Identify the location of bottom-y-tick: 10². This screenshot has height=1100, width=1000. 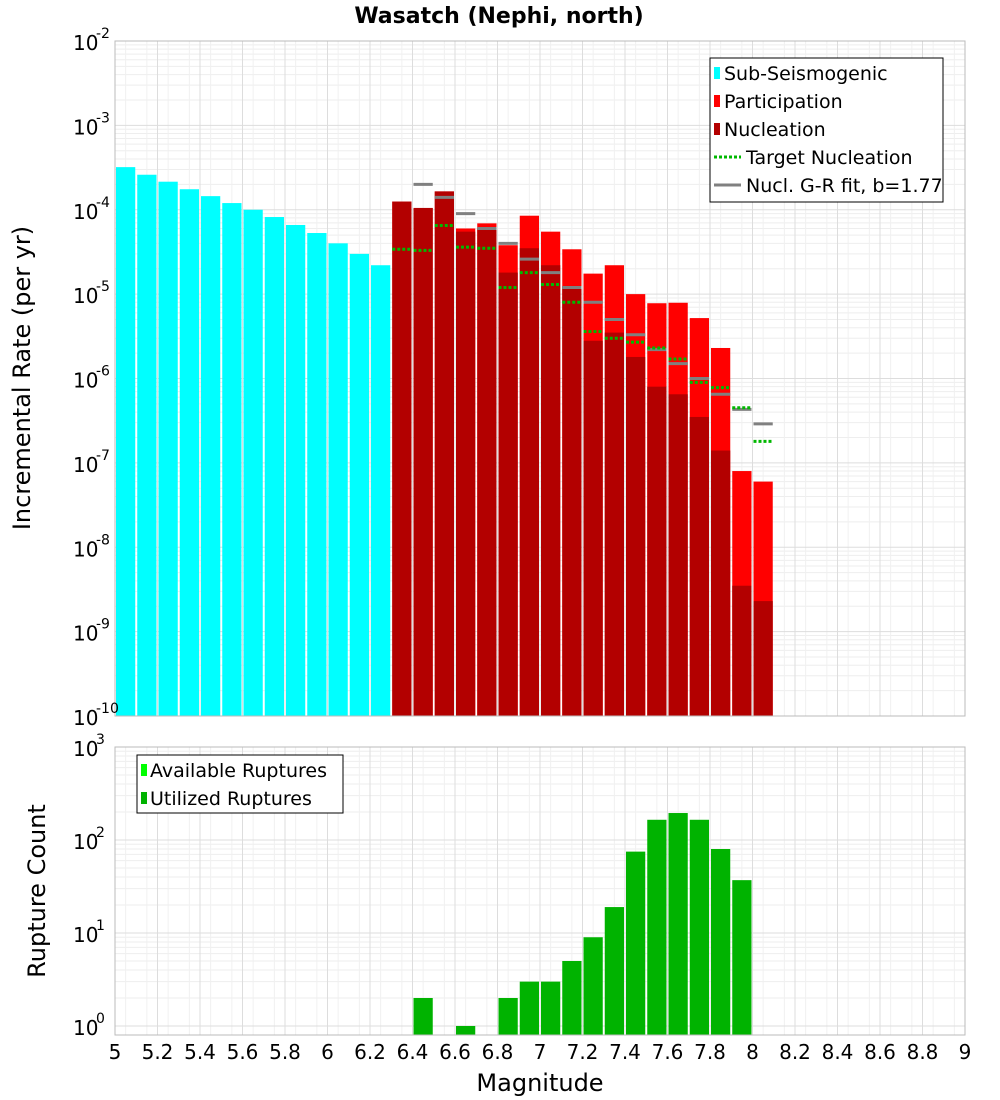
(89, 839).